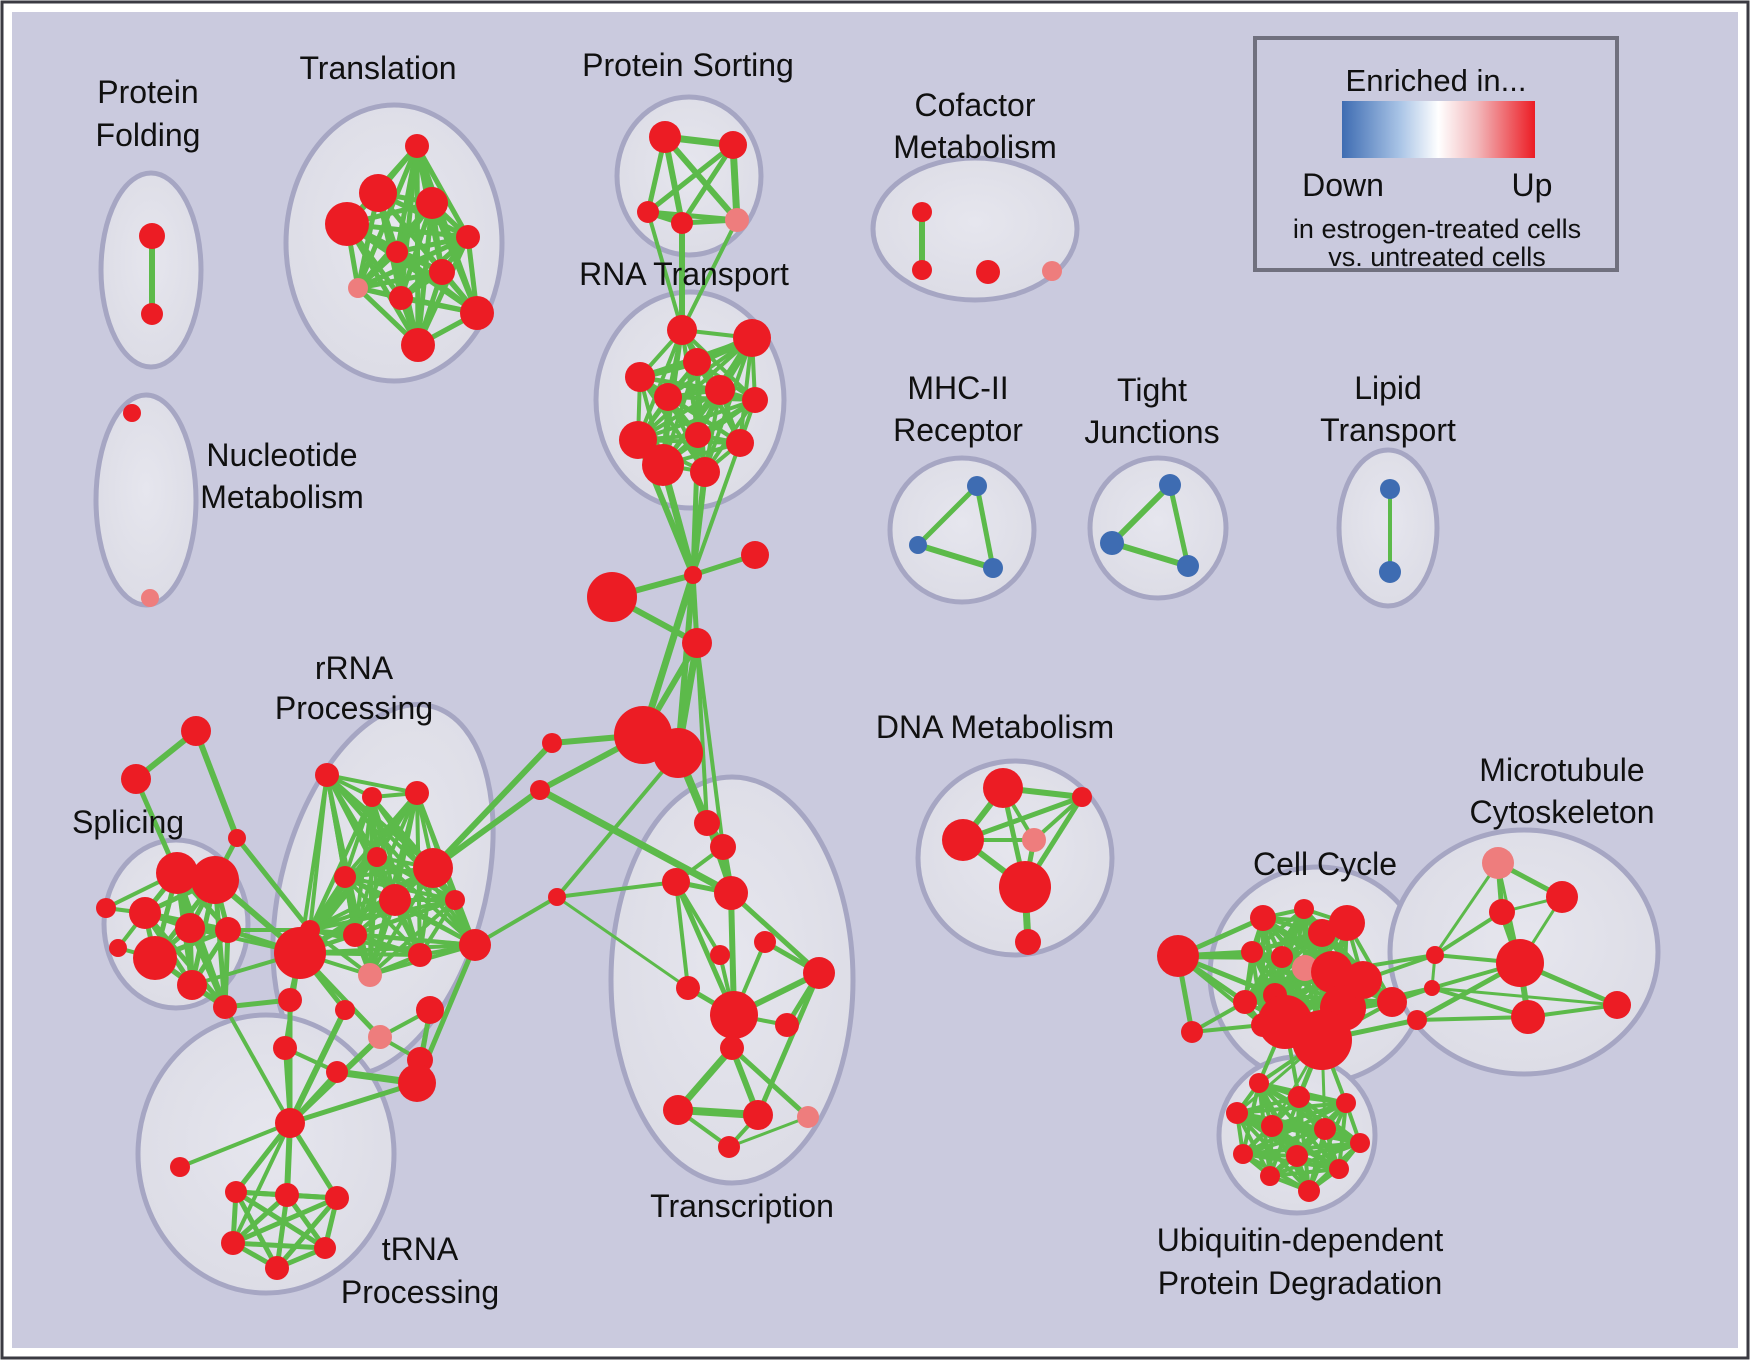 Image resolution: width=1750 pixels, height=1360 pixels. Describe the element at coordinates (1299, 1097) in the screenshot. I see `node-ub2` at that location.